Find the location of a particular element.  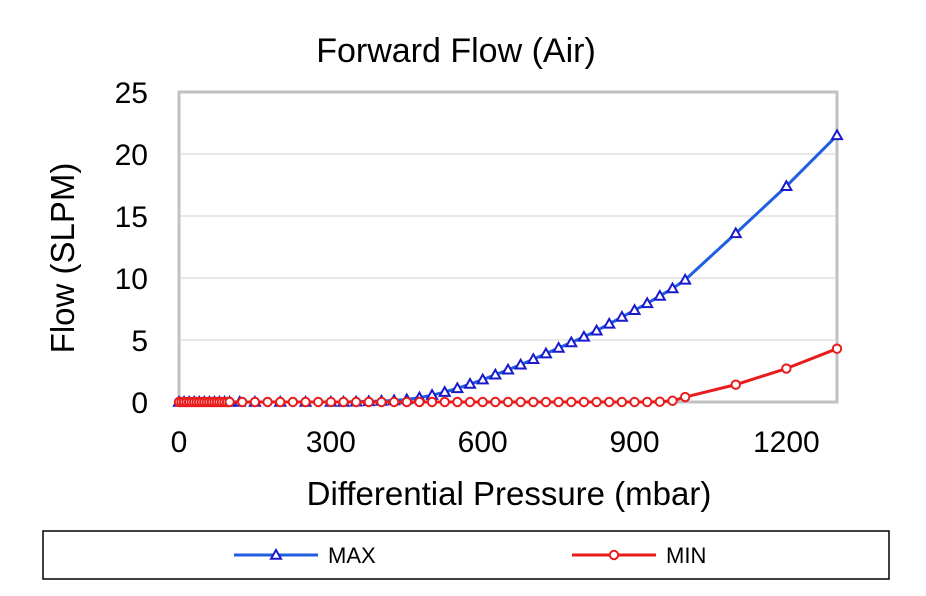

series-line is located at coordinates (508, 375).